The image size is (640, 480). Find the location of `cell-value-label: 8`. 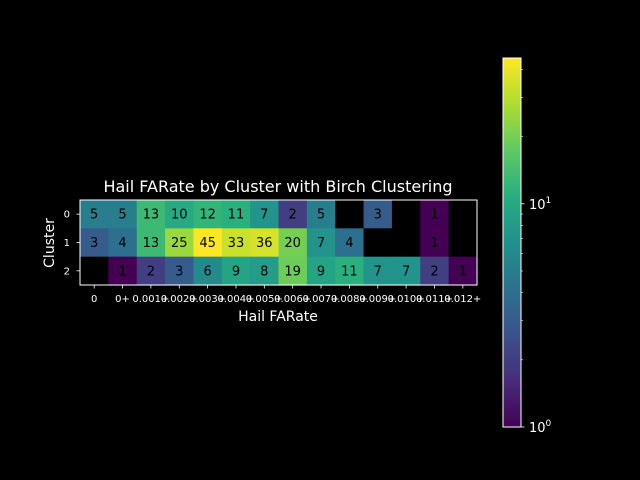

cell-value-label: 8 is located at coordinates (264, 271).